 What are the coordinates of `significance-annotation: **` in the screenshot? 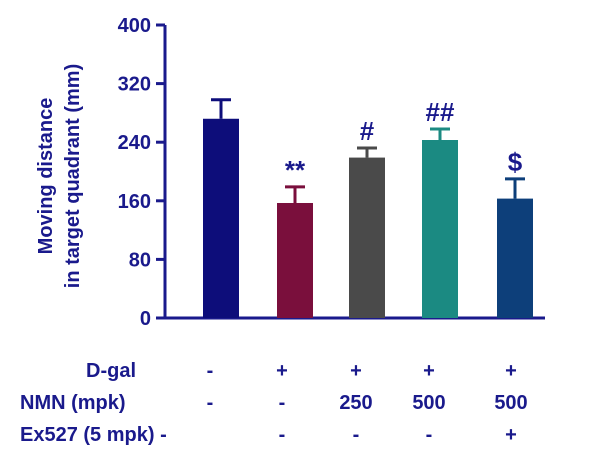 It's located at (295, 170).